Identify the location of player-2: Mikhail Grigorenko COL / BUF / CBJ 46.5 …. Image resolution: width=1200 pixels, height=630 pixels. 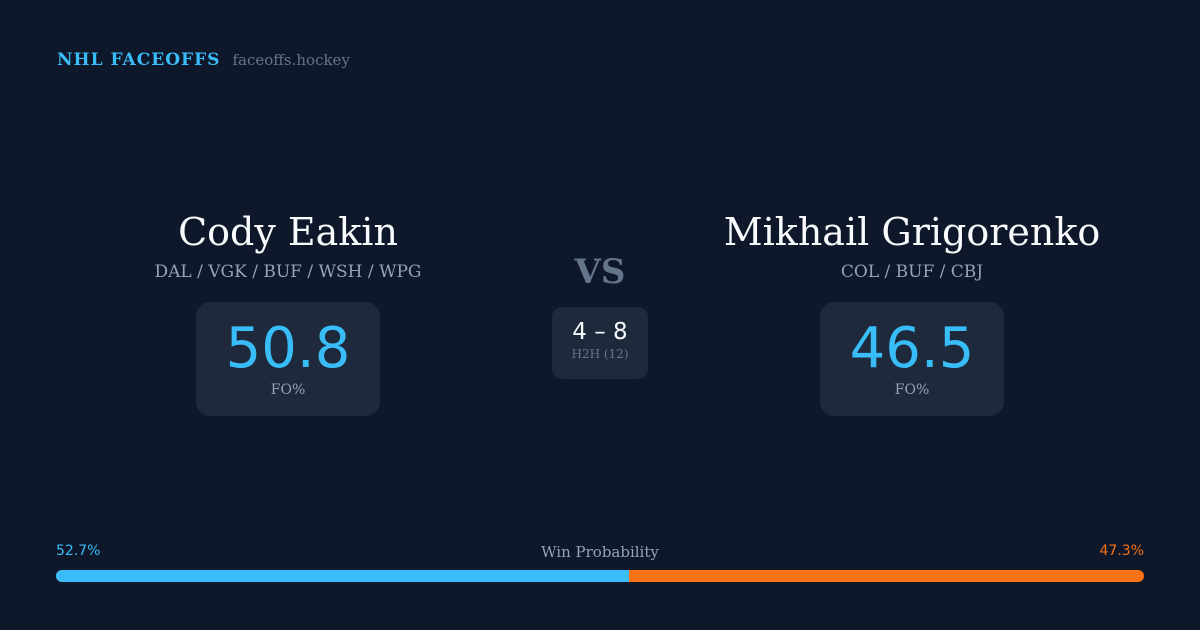
(912, 312).